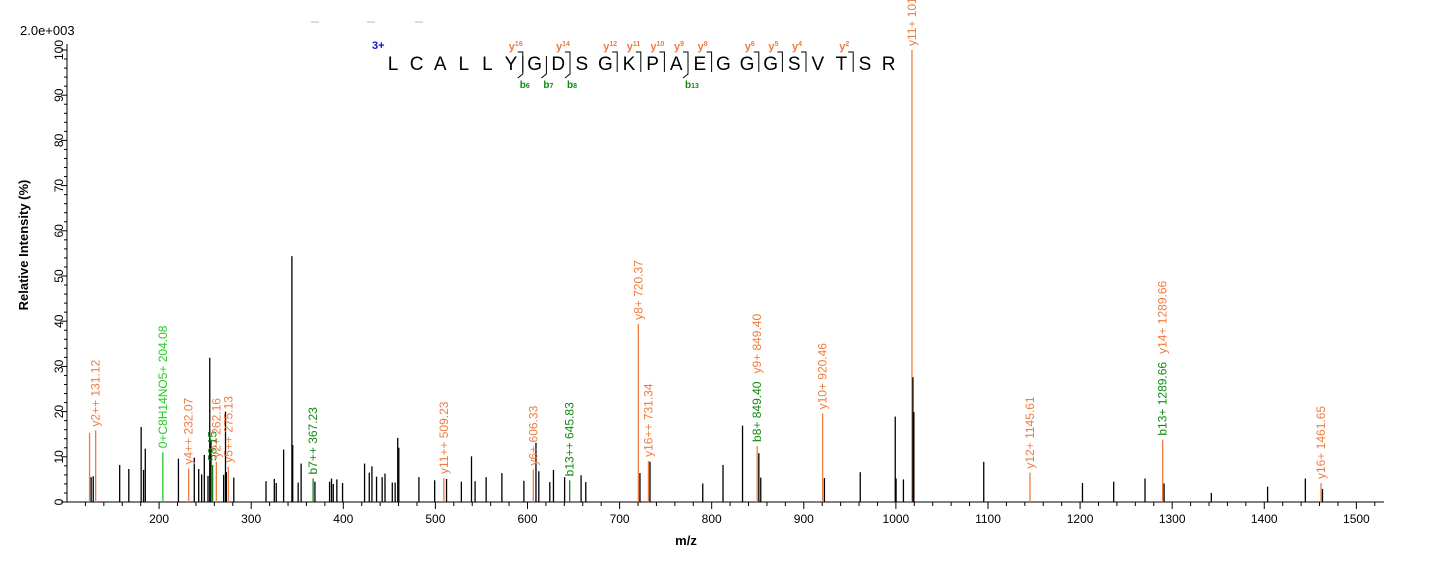  What do you see at coordinates (817, 64) in the screenshot?
I see `sequence-residue: V` at bounding box center [817, 64].